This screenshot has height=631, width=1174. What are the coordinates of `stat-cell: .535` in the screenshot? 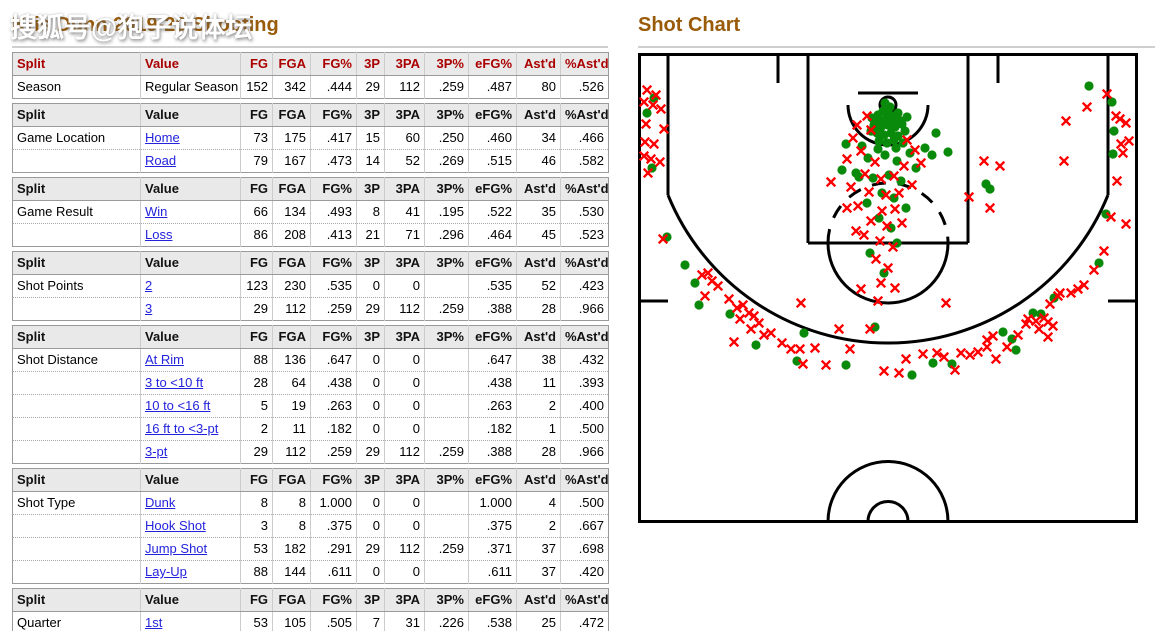 It's located at (492, 286).